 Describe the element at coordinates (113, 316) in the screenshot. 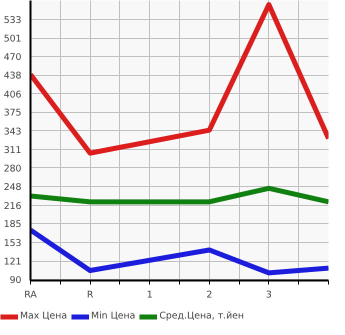

I see `legend-label: Min Цена` at that location.